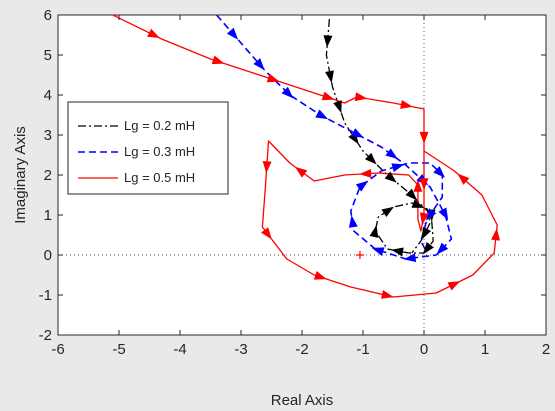  What do you see at coordinates (240, 349) in the screenshot?
I see `x-tick-label: -3` at bounding box center [240, 349].